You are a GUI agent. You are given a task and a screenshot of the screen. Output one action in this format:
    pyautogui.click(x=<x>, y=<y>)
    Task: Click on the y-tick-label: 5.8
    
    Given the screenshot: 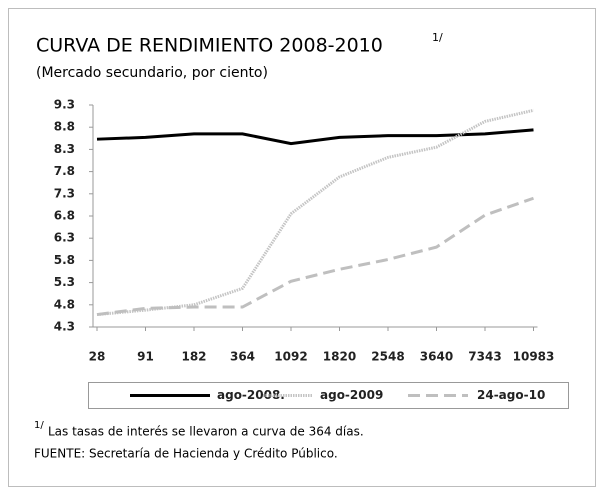 What is the action you would take?
    pyautogui.click(x=64, y=260)
    